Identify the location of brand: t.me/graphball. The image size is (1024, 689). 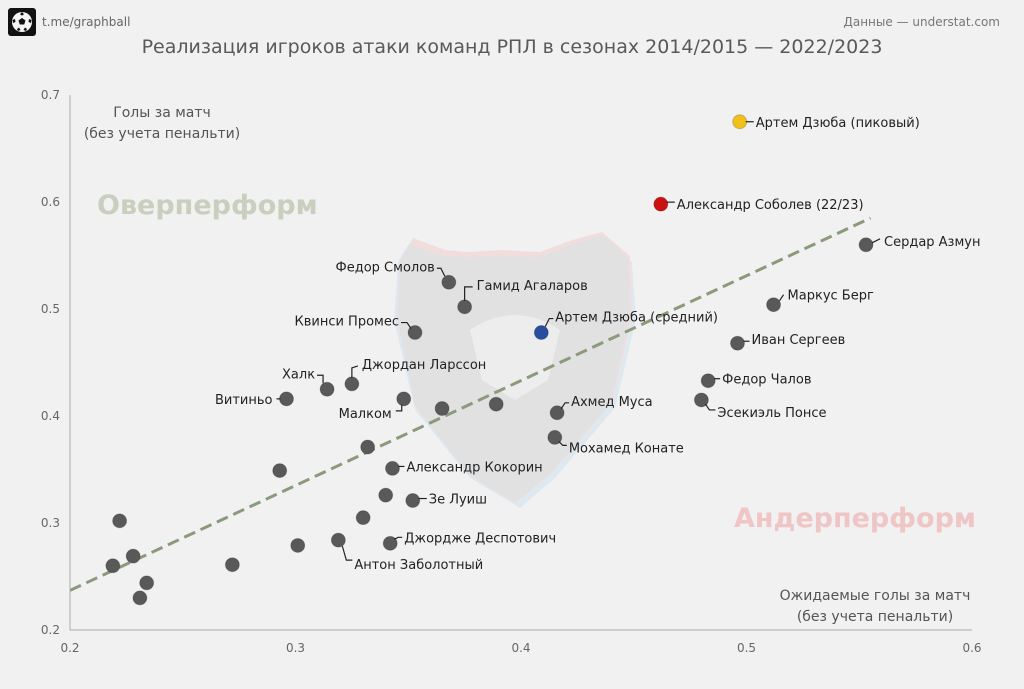
(69, 22).